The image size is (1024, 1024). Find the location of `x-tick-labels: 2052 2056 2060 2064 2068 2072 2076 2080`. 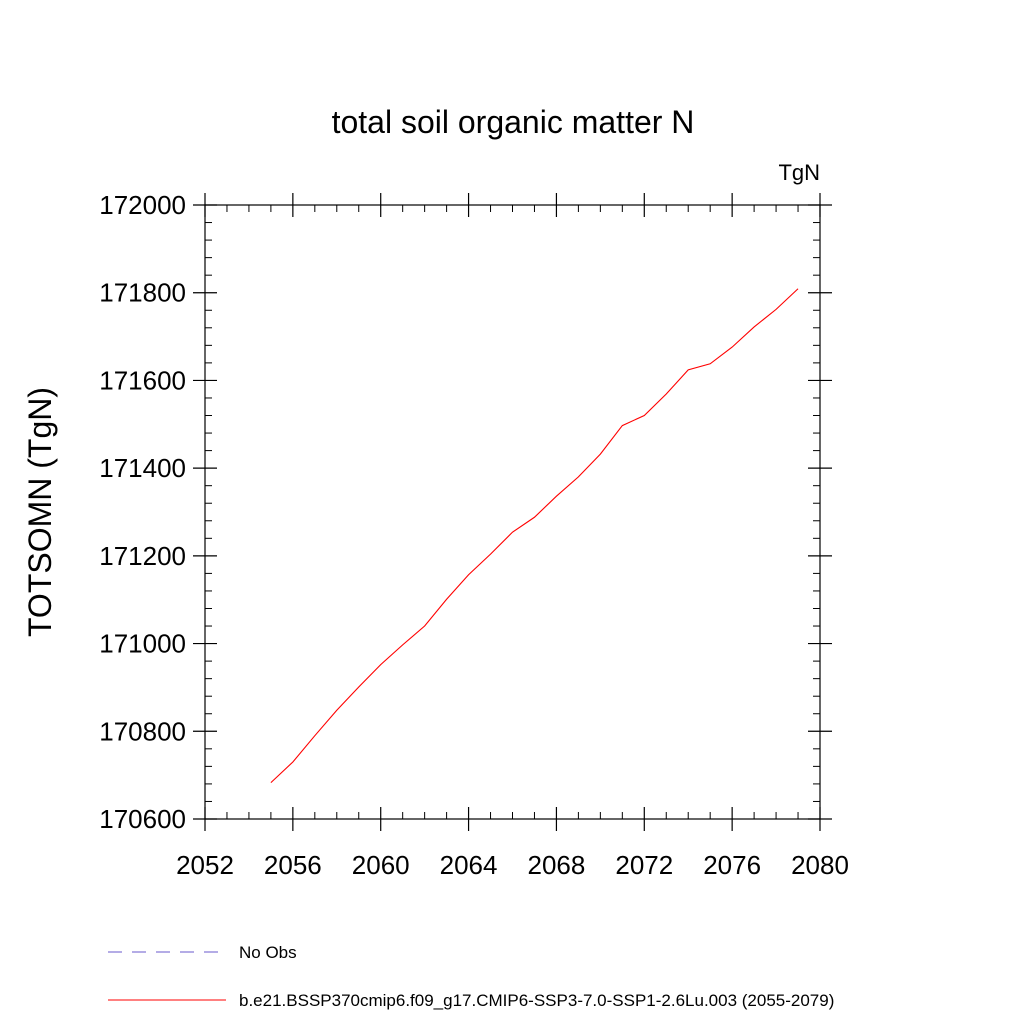

x-tick-labels: 2052 2056 2060 2064 2068 2072 2076 2080 is located at coordinates (512, 865).